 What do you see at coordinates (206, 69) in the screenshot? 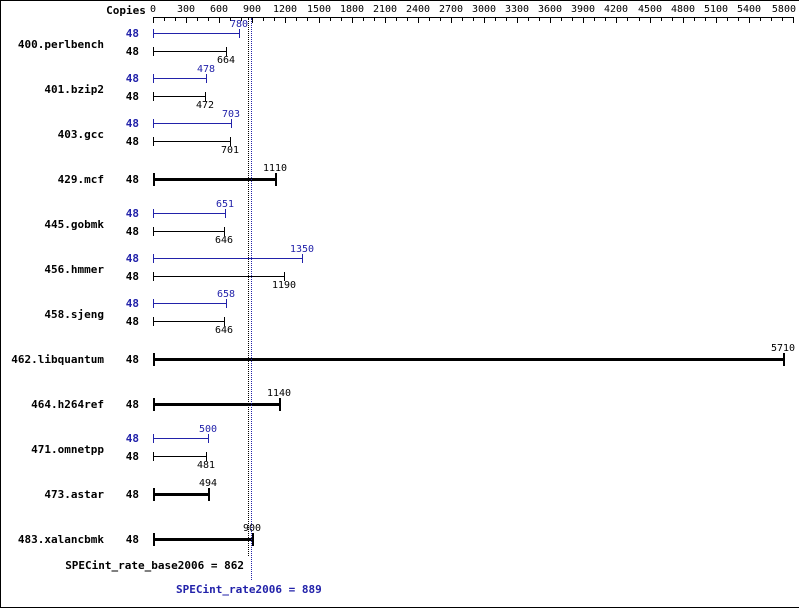
I see `peak-value-label: 478` at bounding box center [206, 69].